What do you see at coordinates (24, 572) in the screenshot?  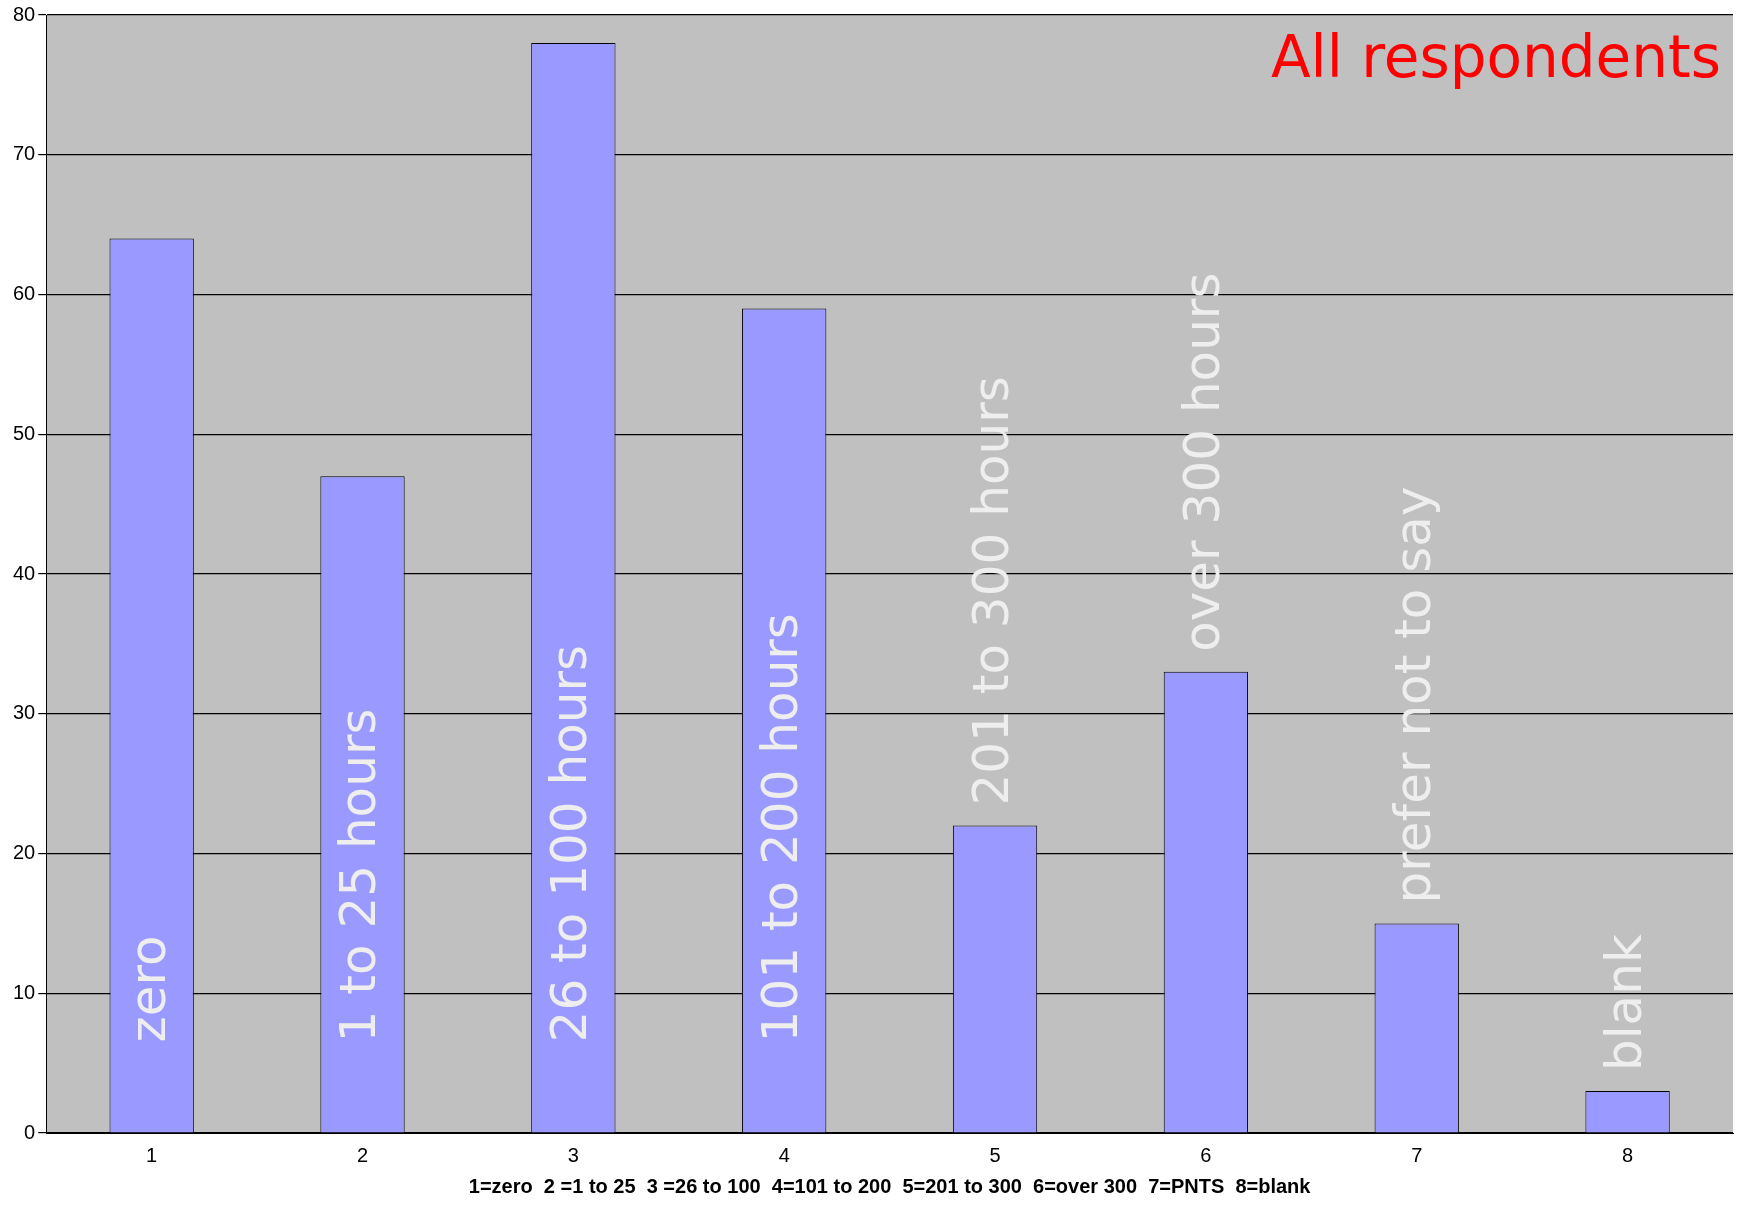 I see `y-tick-label: 40` at bounding box center [24, 572].